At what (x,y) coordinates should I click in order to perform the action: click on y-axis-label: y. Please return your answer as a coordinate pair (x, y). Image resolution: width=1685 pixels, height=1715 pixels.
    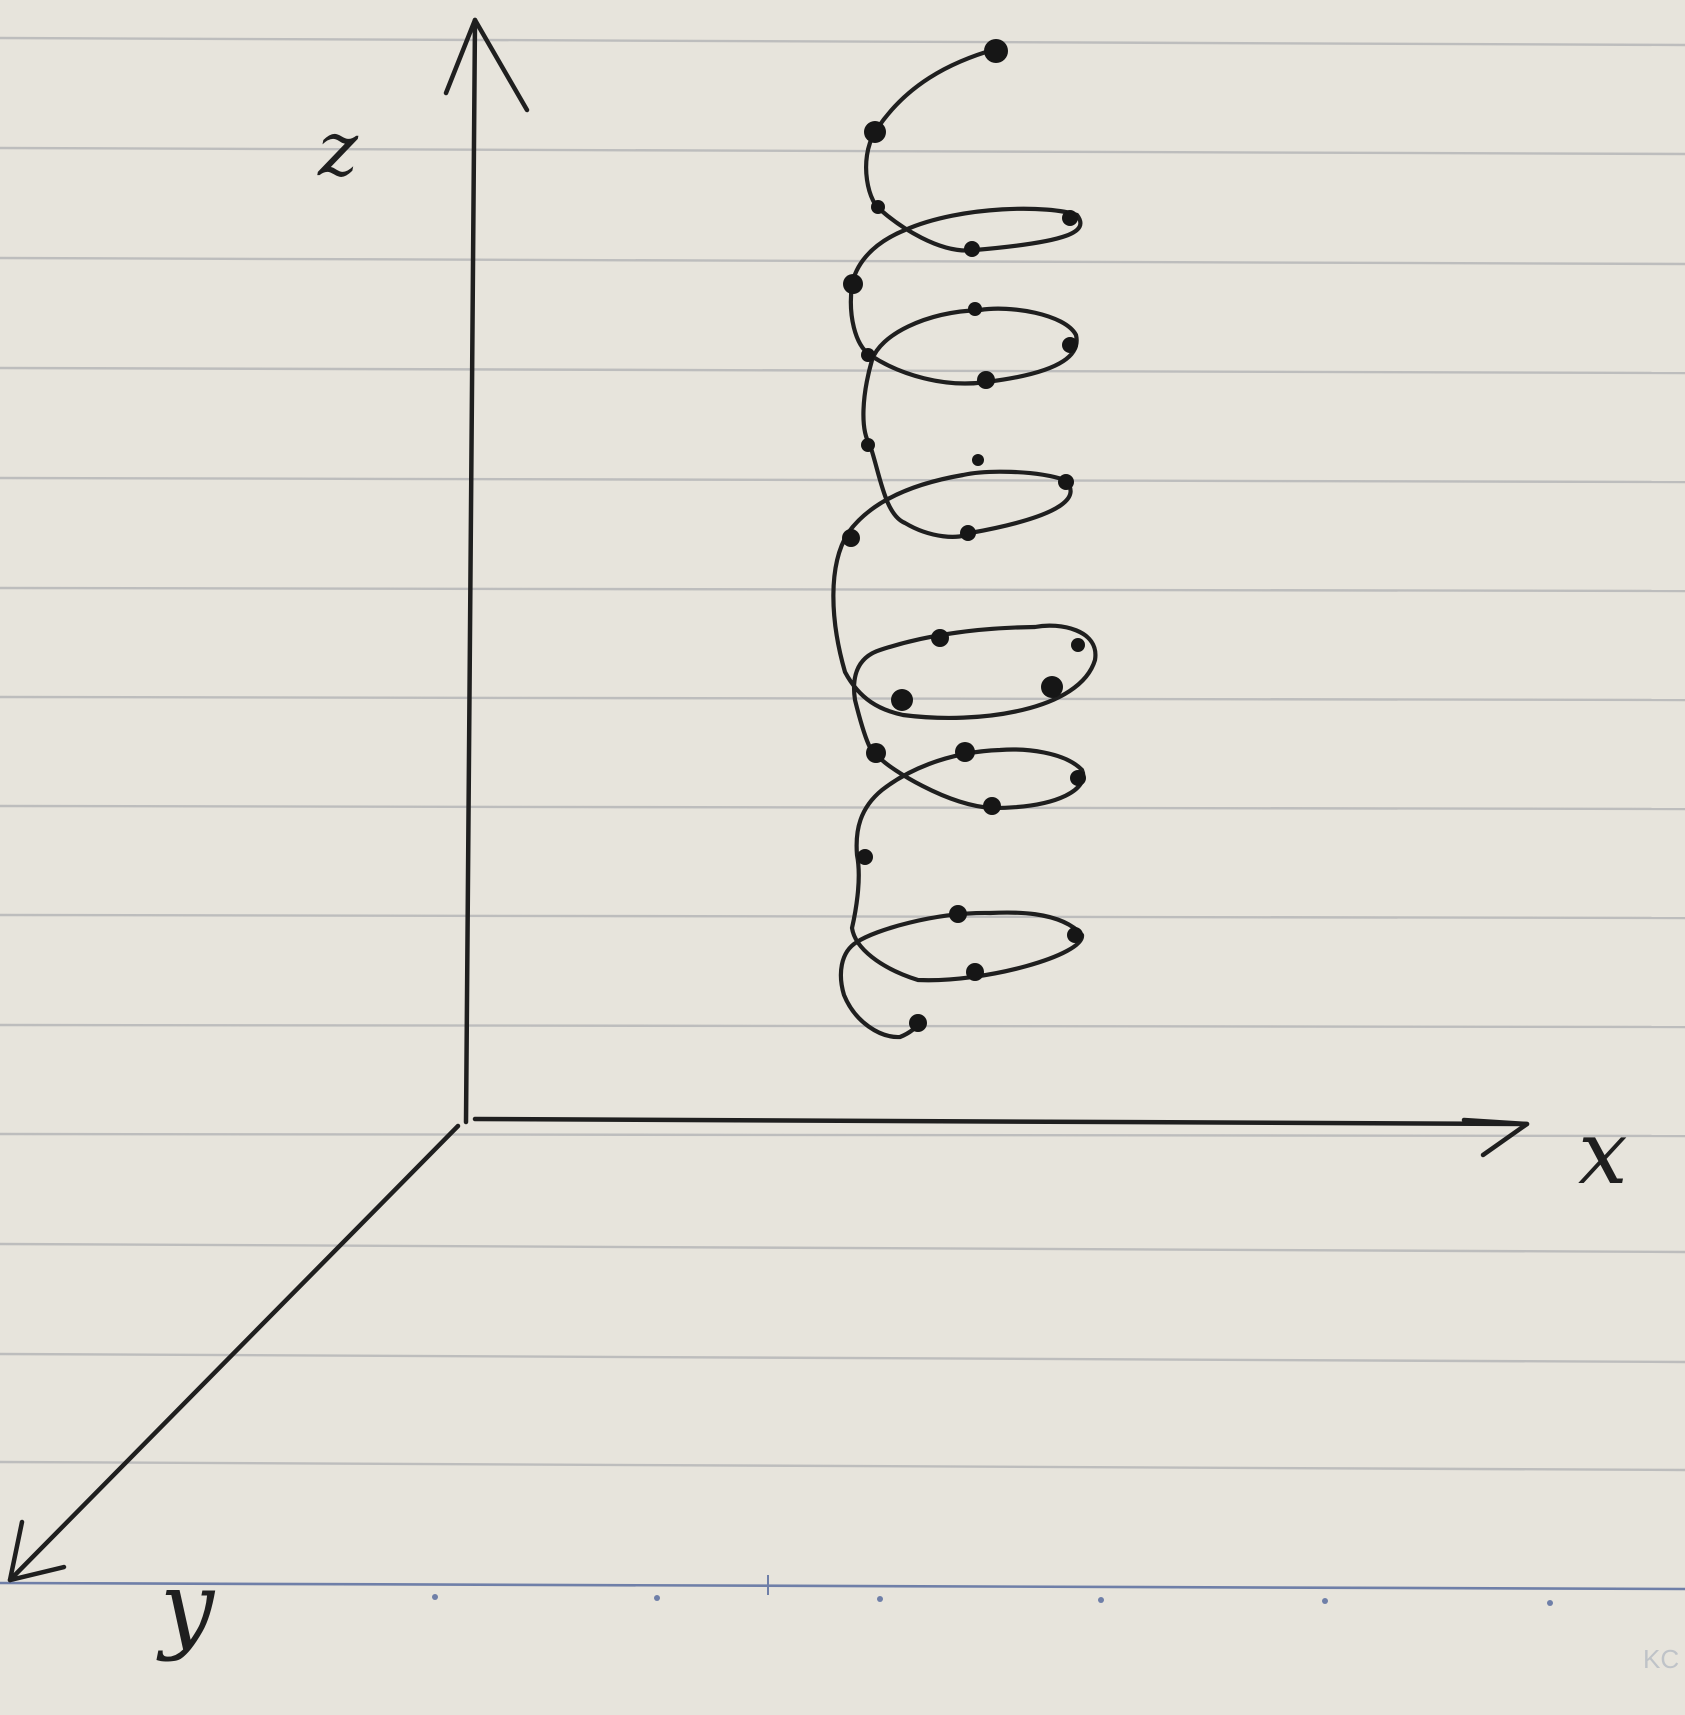
    Looking at the image, I should click on (186, 1607).